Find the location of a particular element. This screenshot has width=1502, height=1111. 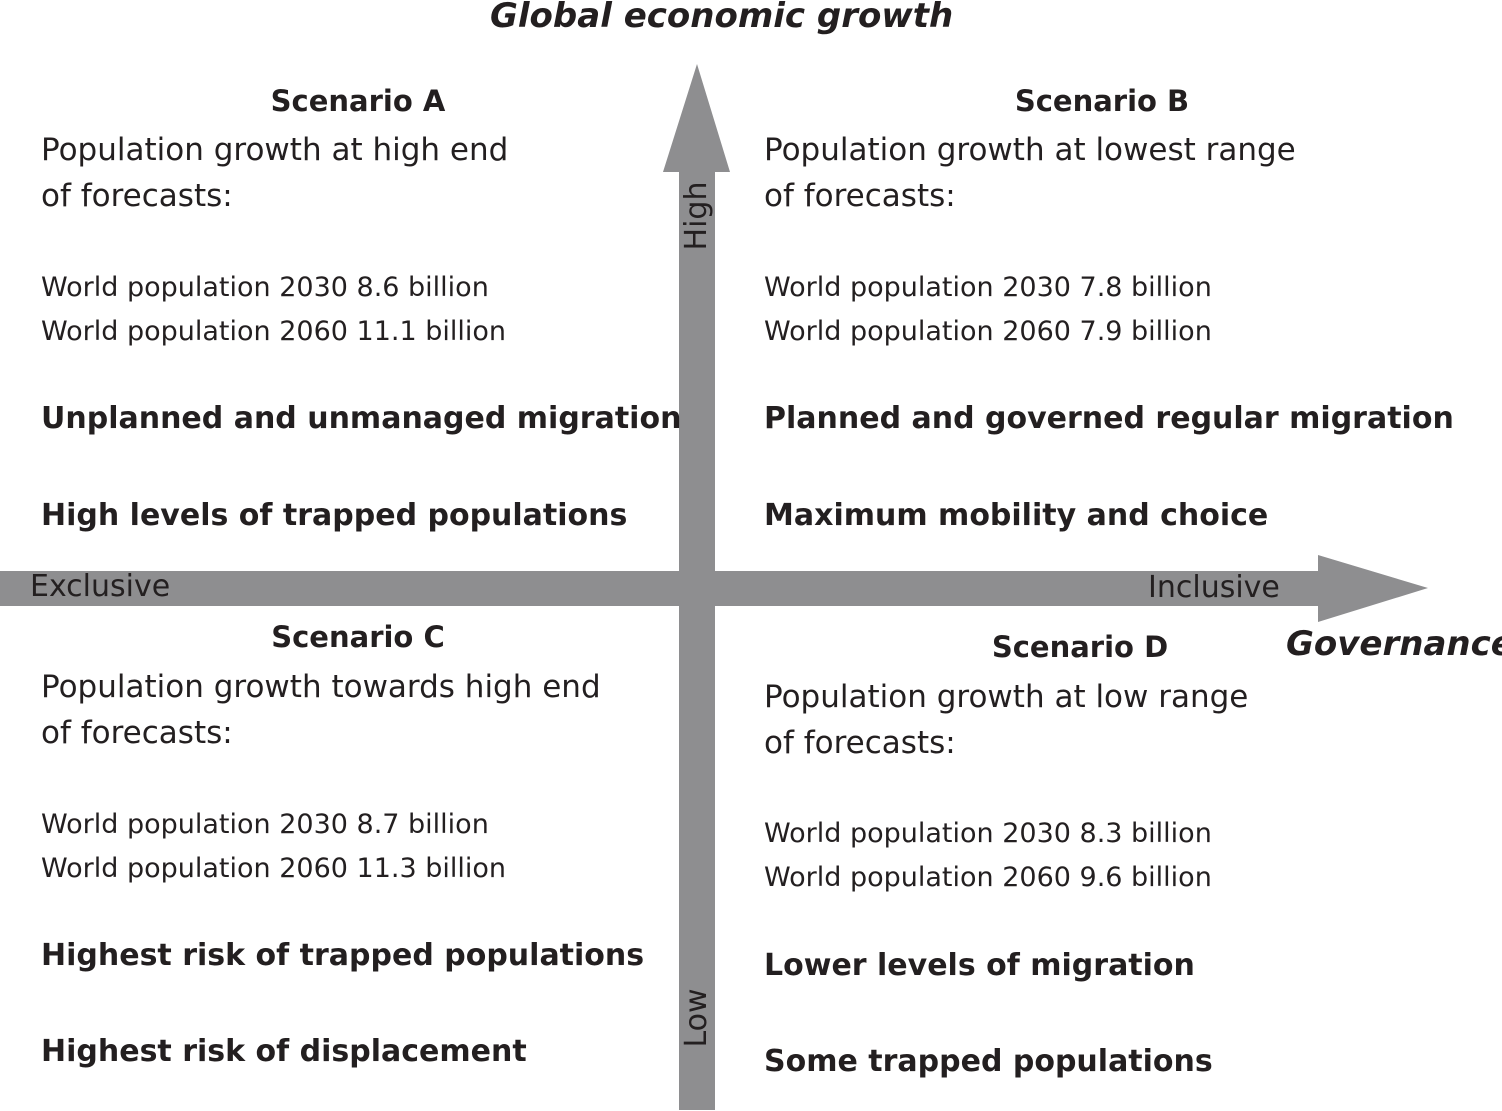

scenario-d-title: Scenario D is located at coordinates (1080, 647).